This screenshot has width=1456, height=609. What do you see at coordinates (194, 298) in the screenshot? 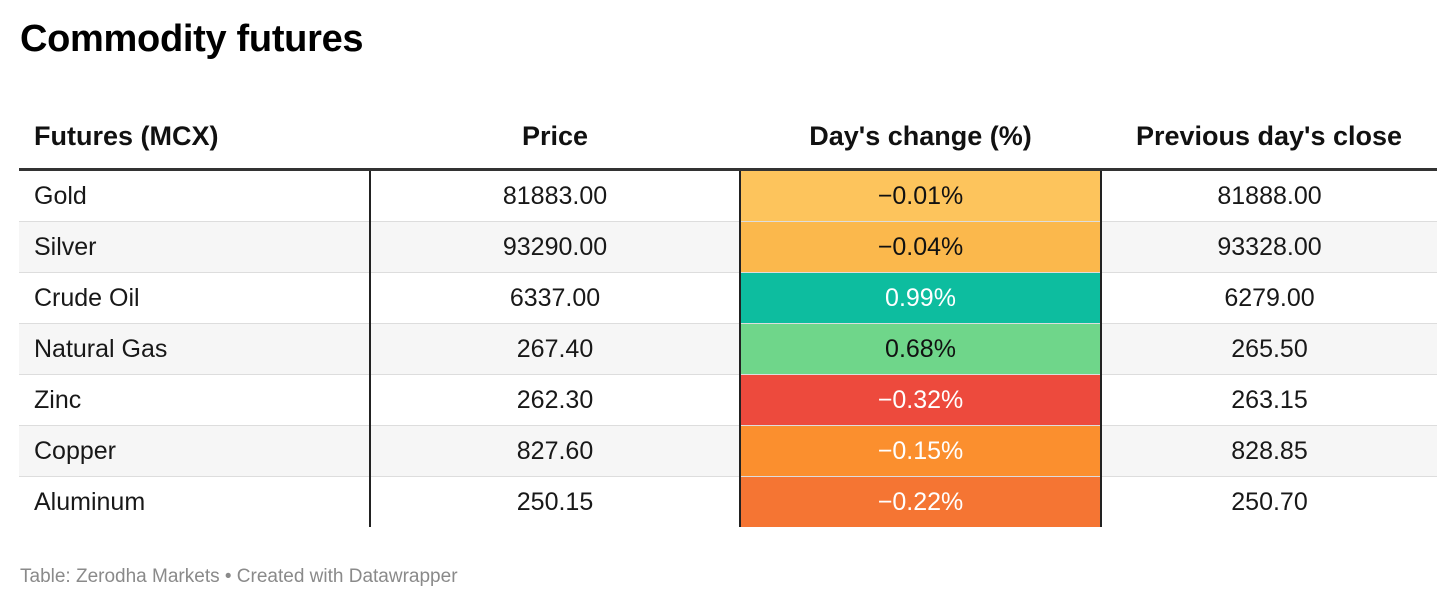
I see `cell-commodity: Crude Oil` at bounding box center [194, 298].